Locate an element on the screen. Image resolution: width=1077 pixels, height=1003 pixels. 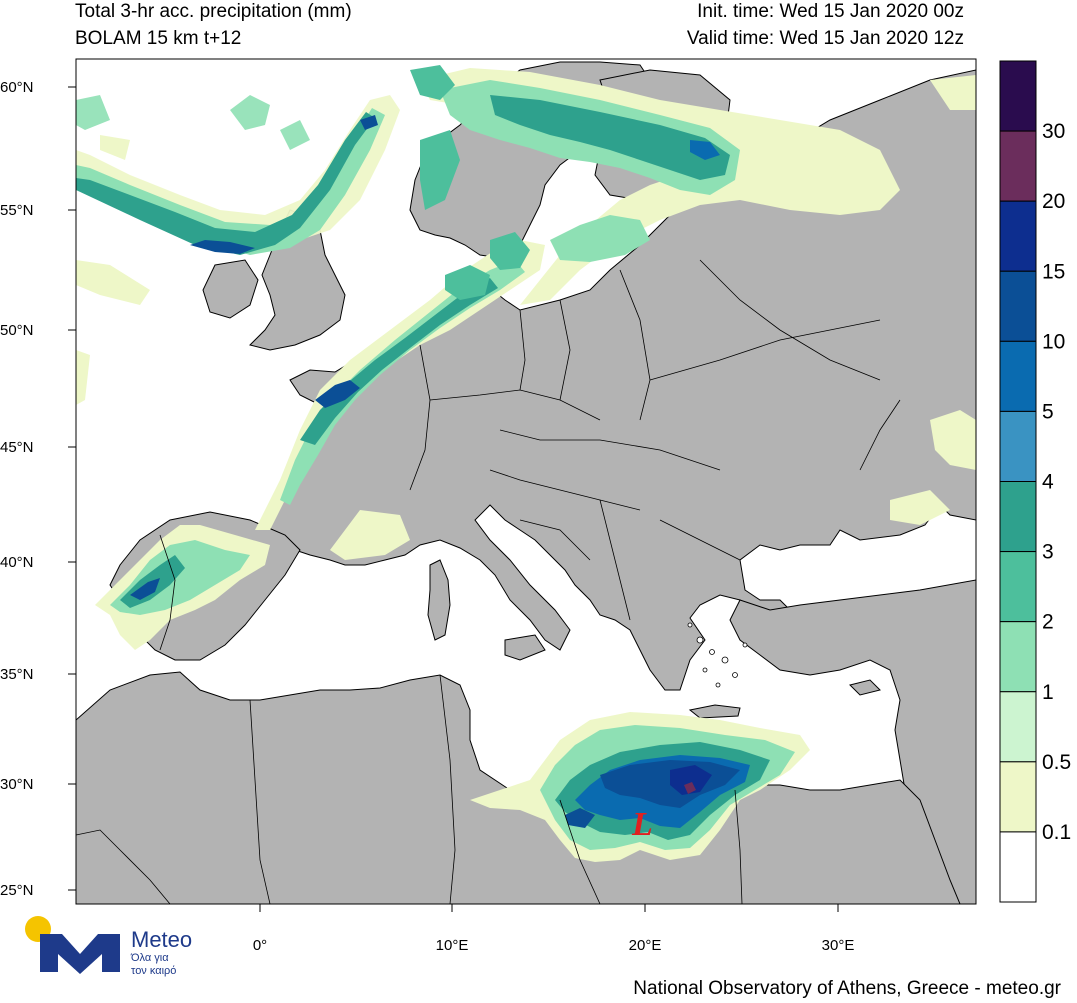
lon-label-10e: 10°E is located at coordinates (452, 945).